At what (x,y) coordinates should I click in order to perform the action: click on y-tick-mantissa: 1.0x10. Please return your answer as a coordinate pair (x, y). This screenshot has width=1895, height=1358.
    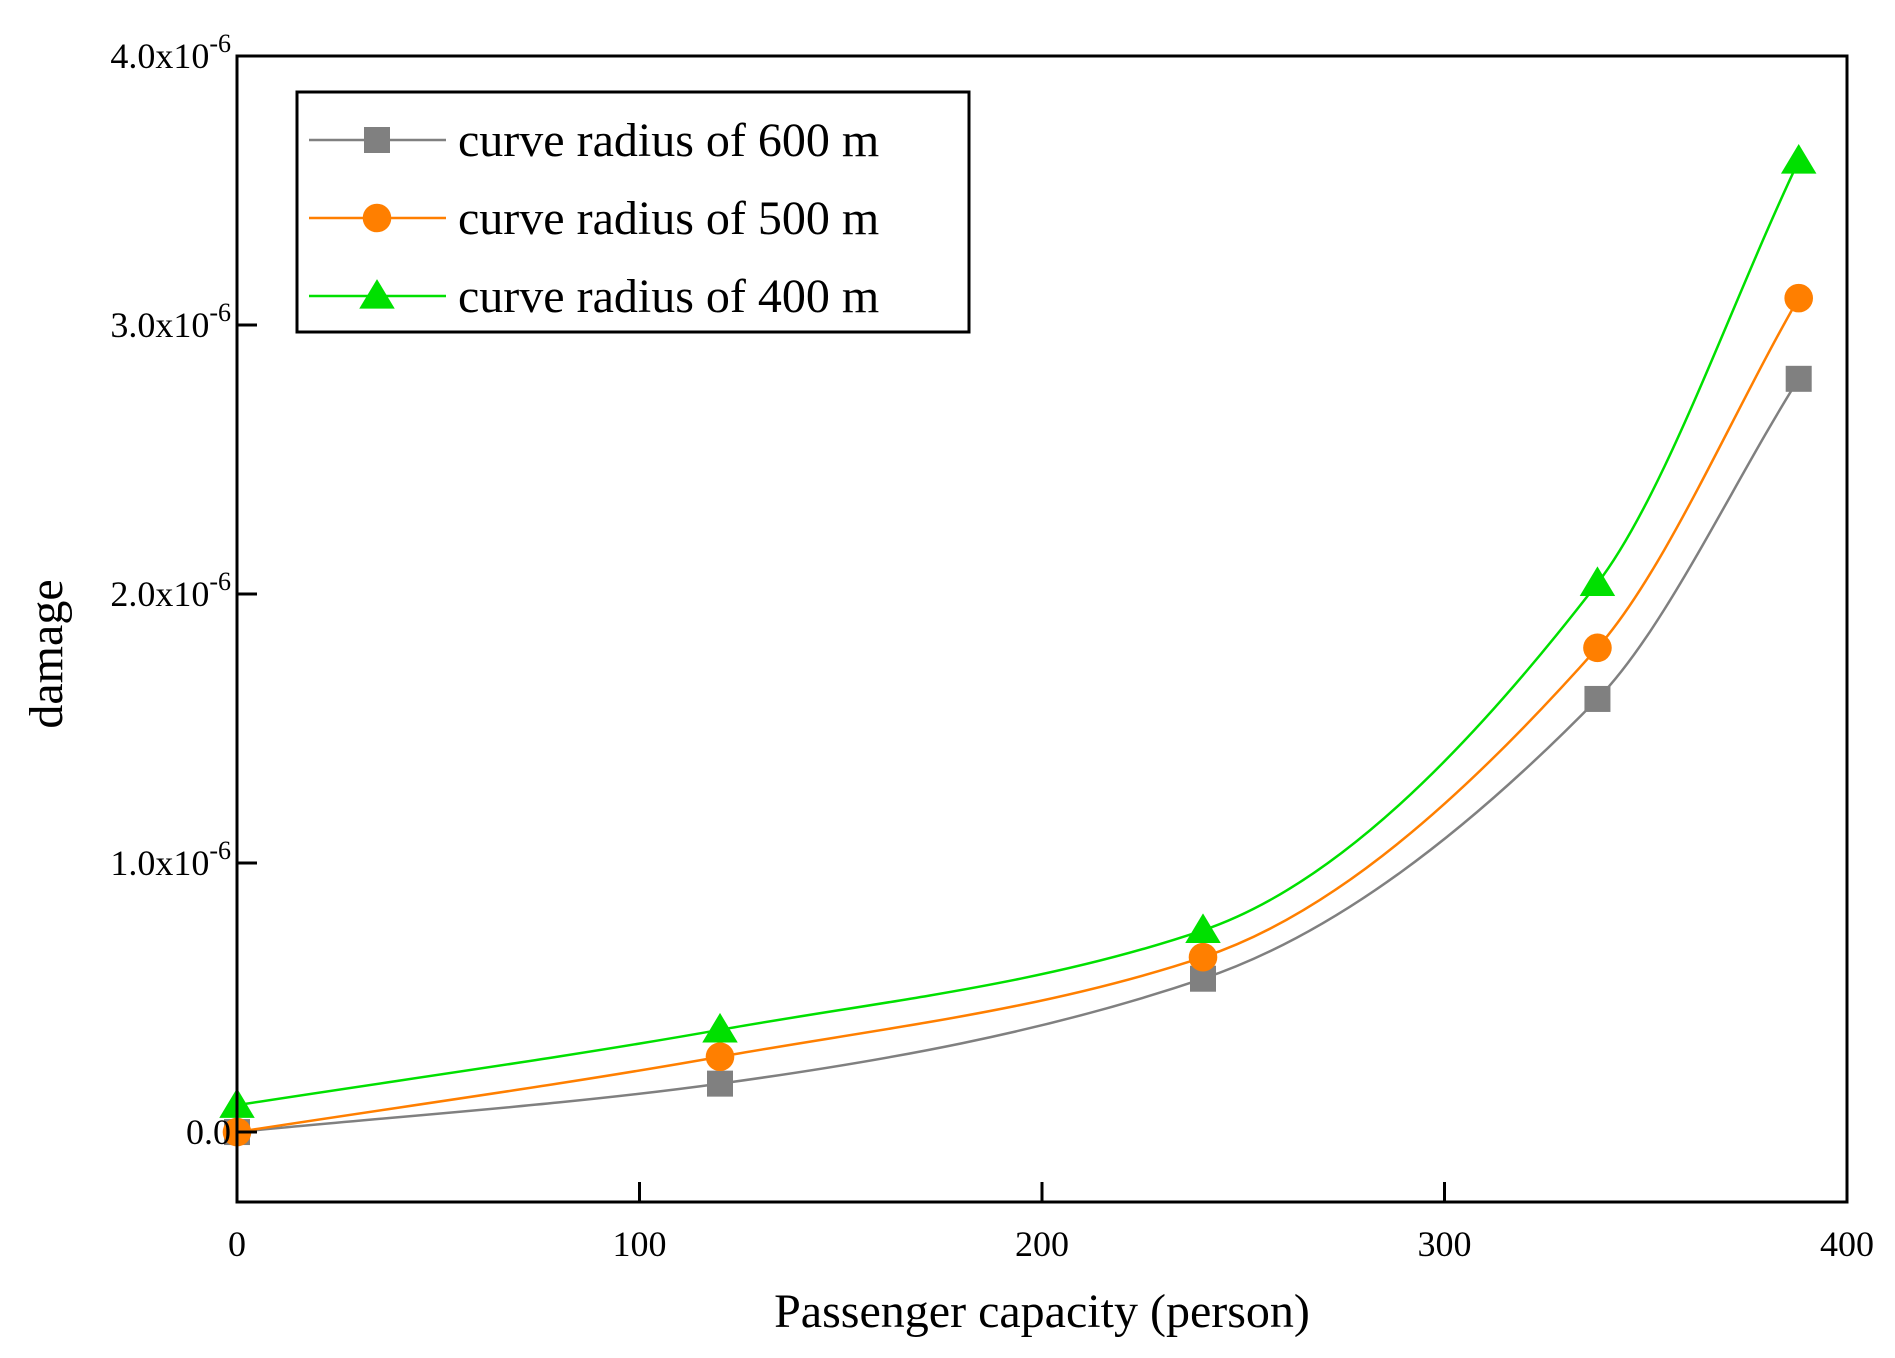
    Looking at the image, I should click on (159, 863).